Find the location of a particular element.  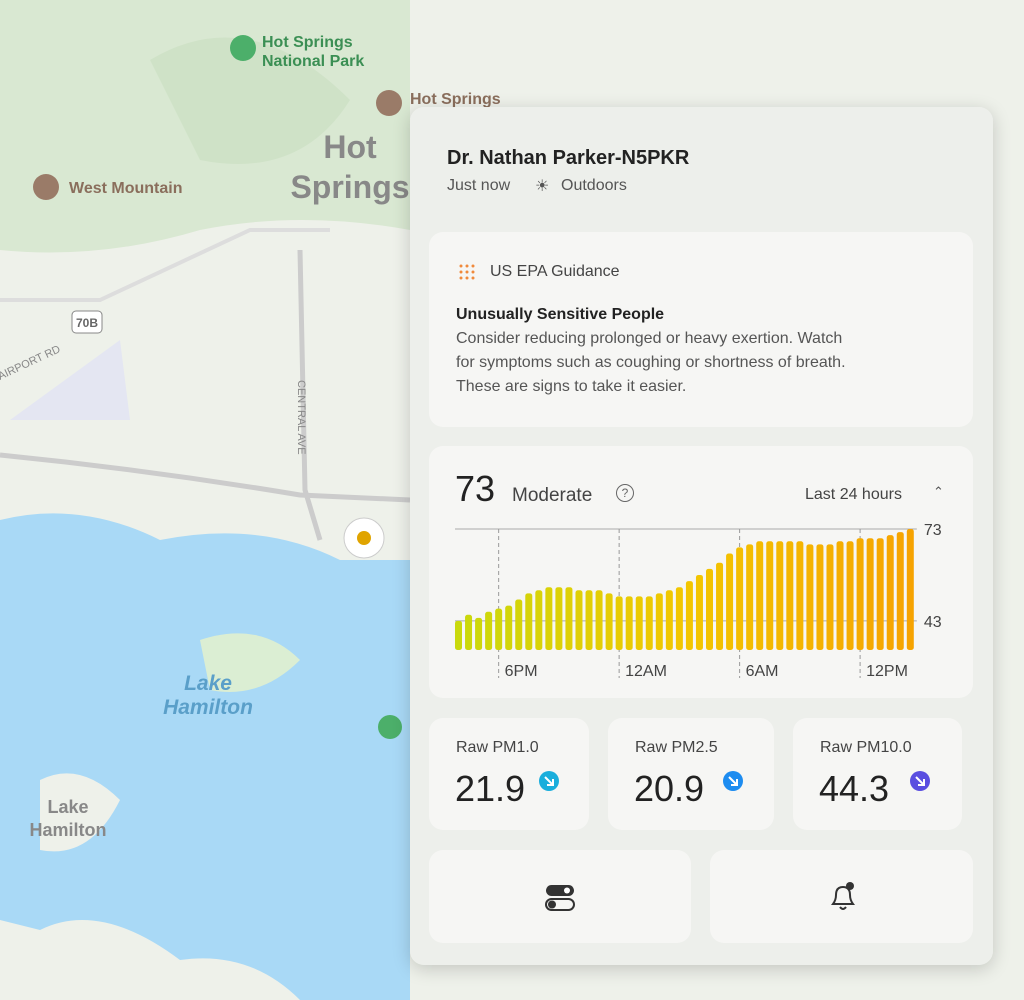

metric-card: Raw PM10.0 44.3 is located at coordinates (877, 774).